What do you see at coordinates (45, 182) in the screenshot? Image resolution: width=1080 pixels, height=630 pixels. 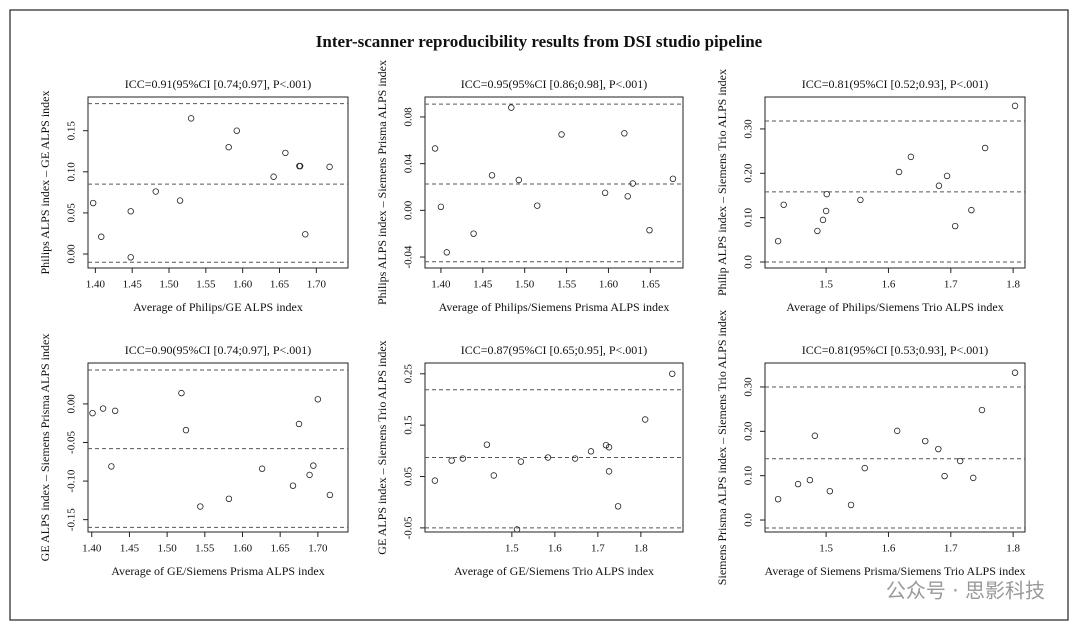 I see `y-axis-label: Philips ALPS index – GE ALPS index` at bounding box center [45, 182].